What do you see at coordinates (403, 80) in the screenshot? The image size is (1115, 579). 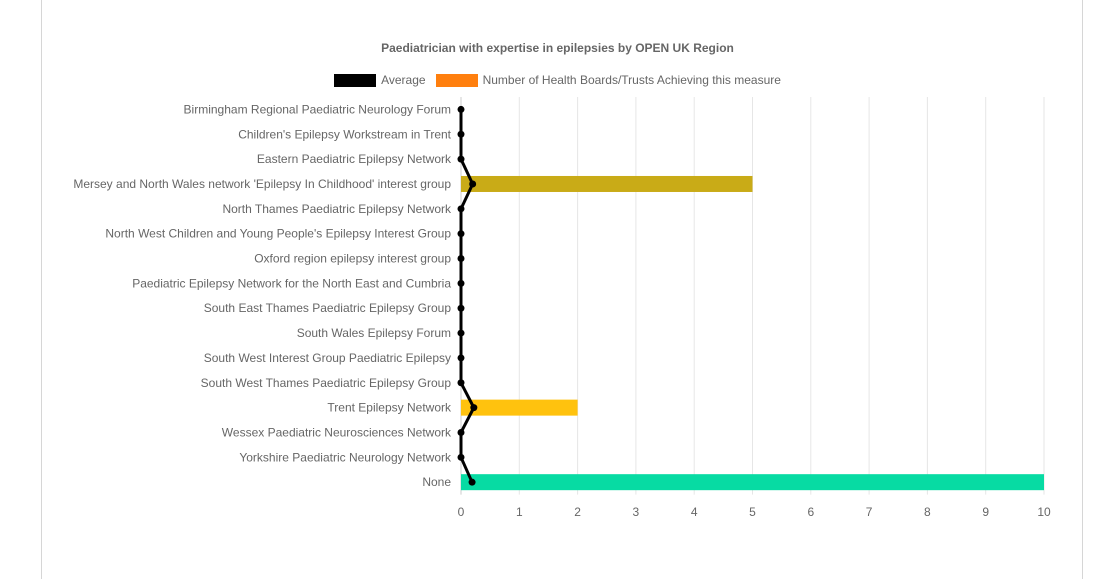 I see `legend-label-average: Average` at bounding box center [403, 80].